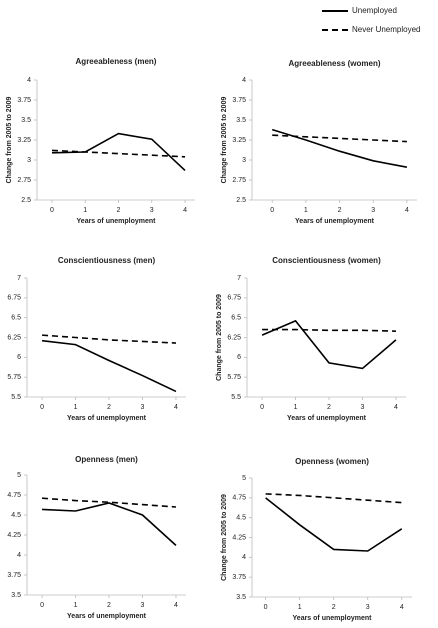  What do you see at coordinates (326, 260) in the screenshot?
I see `chart-title: Conscientiousness (women)` at bounding box center [326, 260].